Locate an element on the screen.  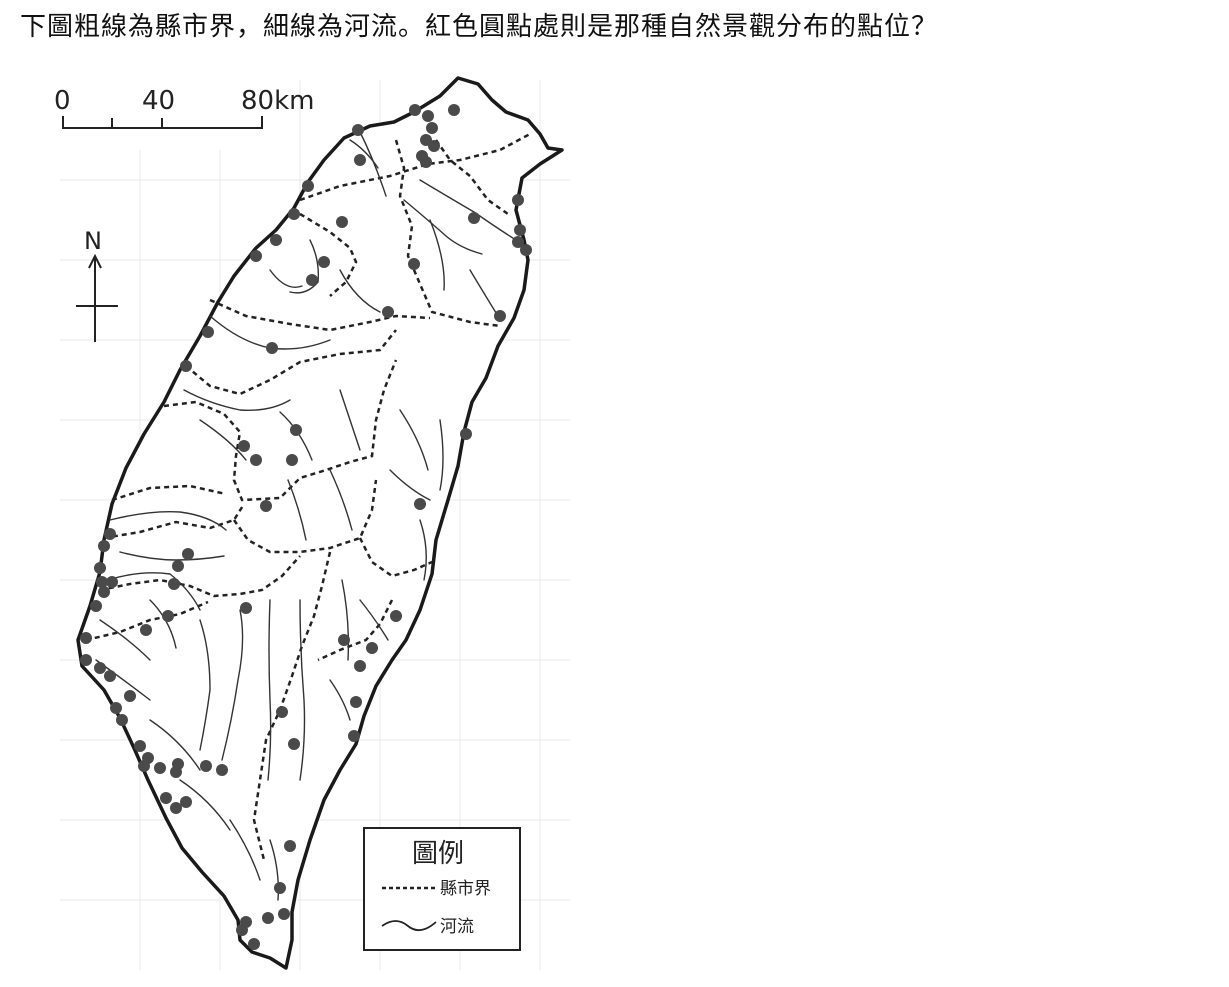
north-label: N is located at coordinates (93, 241).